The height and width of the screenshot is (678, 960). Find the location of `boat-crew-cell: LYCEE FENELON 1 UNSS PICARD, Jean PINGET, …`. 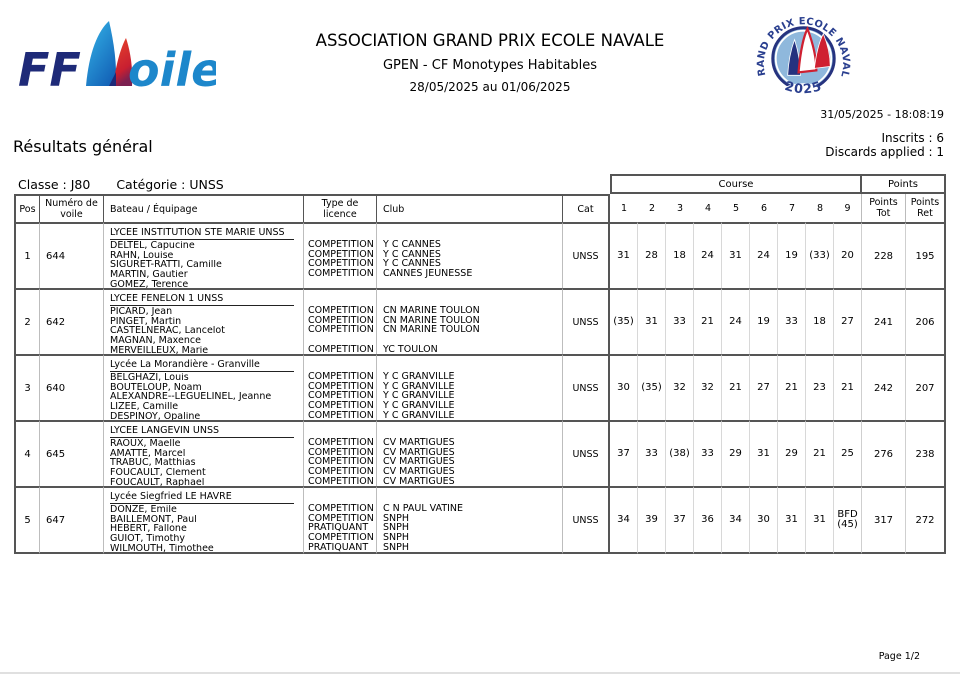

boat-crew-cell: LYCEE FENELON 1 UNSS PICARD, Jean PINGET, … is located at coordinates (204, 321).